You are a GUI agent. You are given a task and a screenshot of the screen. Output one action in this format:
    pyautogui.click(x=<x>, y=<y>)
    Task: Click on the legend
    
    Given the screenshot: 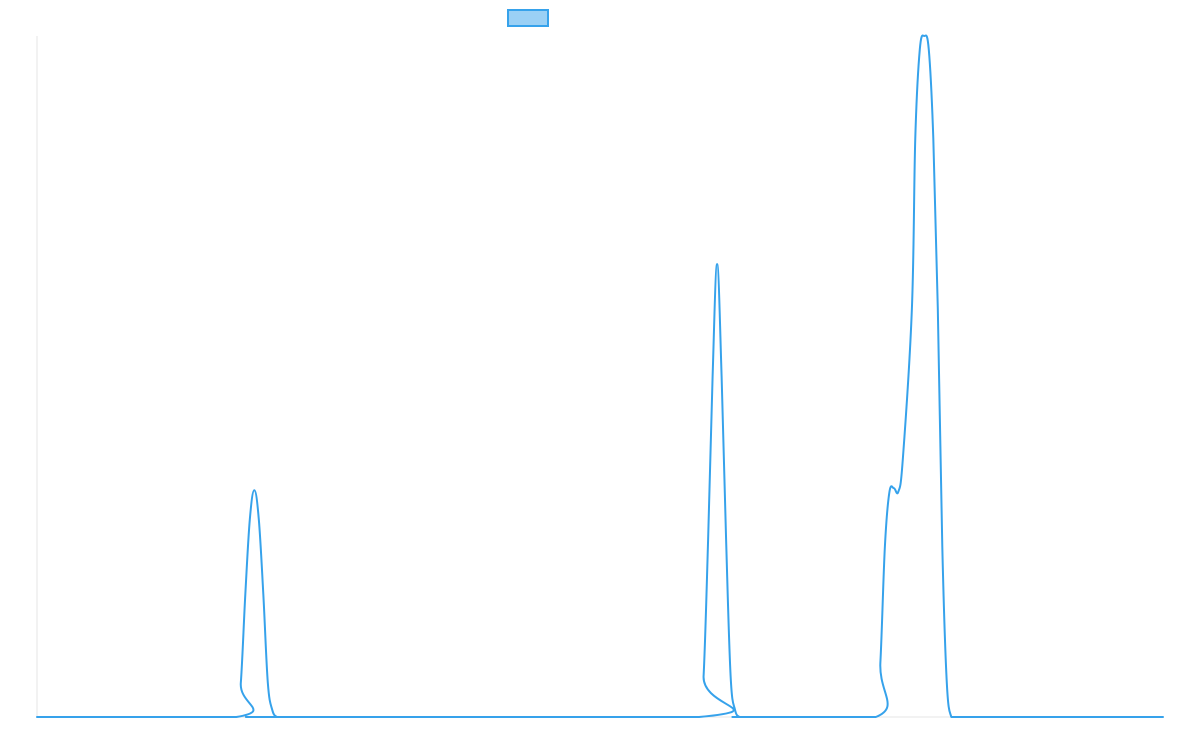 What is the action you would take?
    pyautogui.click(x=528, y=18)
    